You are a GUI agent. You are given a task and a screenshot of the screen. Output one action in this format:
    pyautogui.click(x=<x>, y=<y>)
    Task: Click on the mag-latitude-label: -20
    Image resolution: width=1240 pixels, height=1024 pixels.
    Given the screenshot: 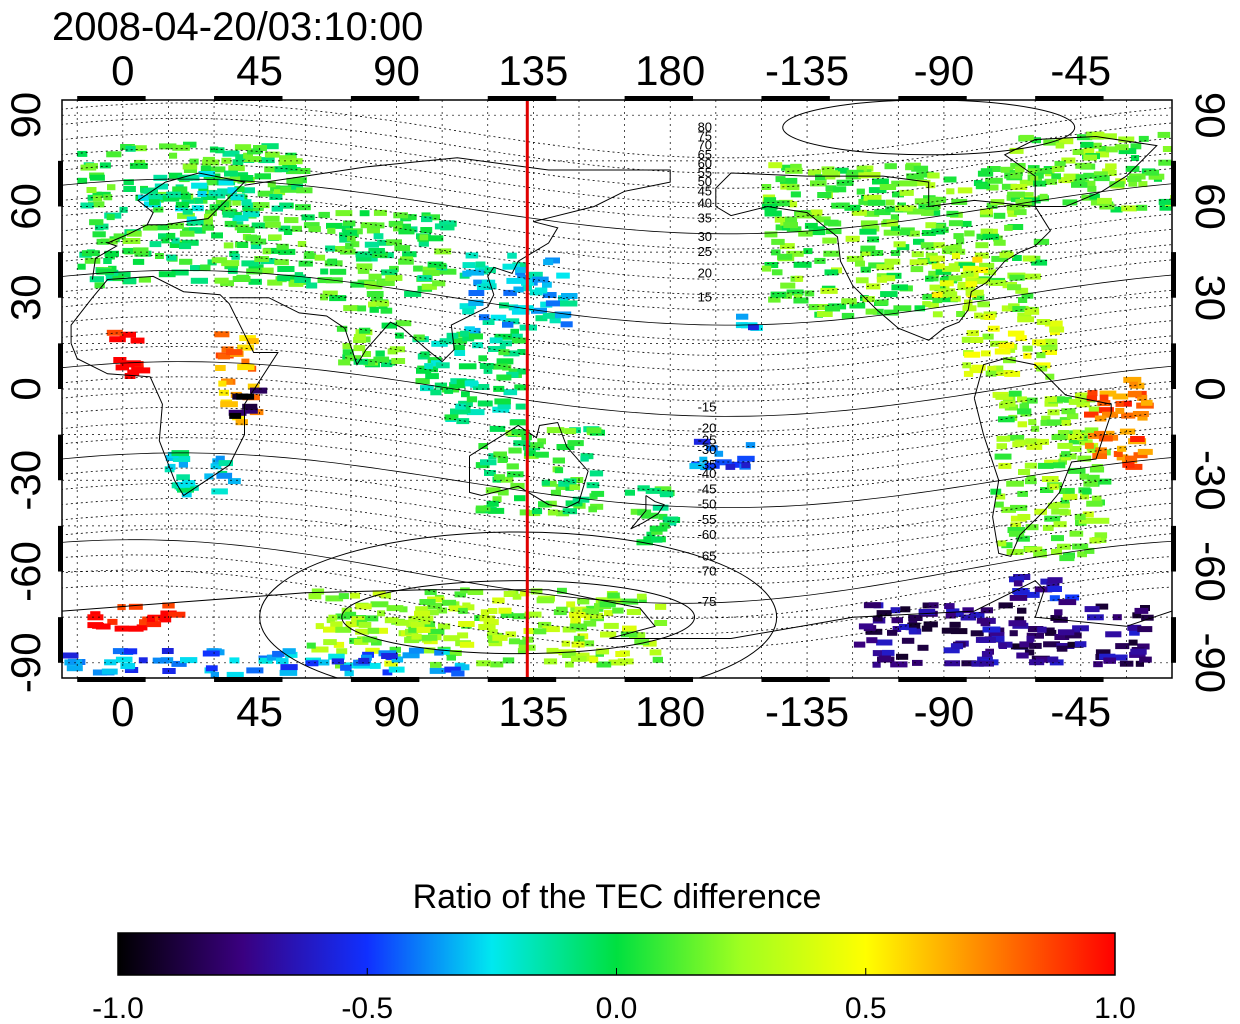 What is the action you would take?
    pyautogui.click(x=707, y=428)
    